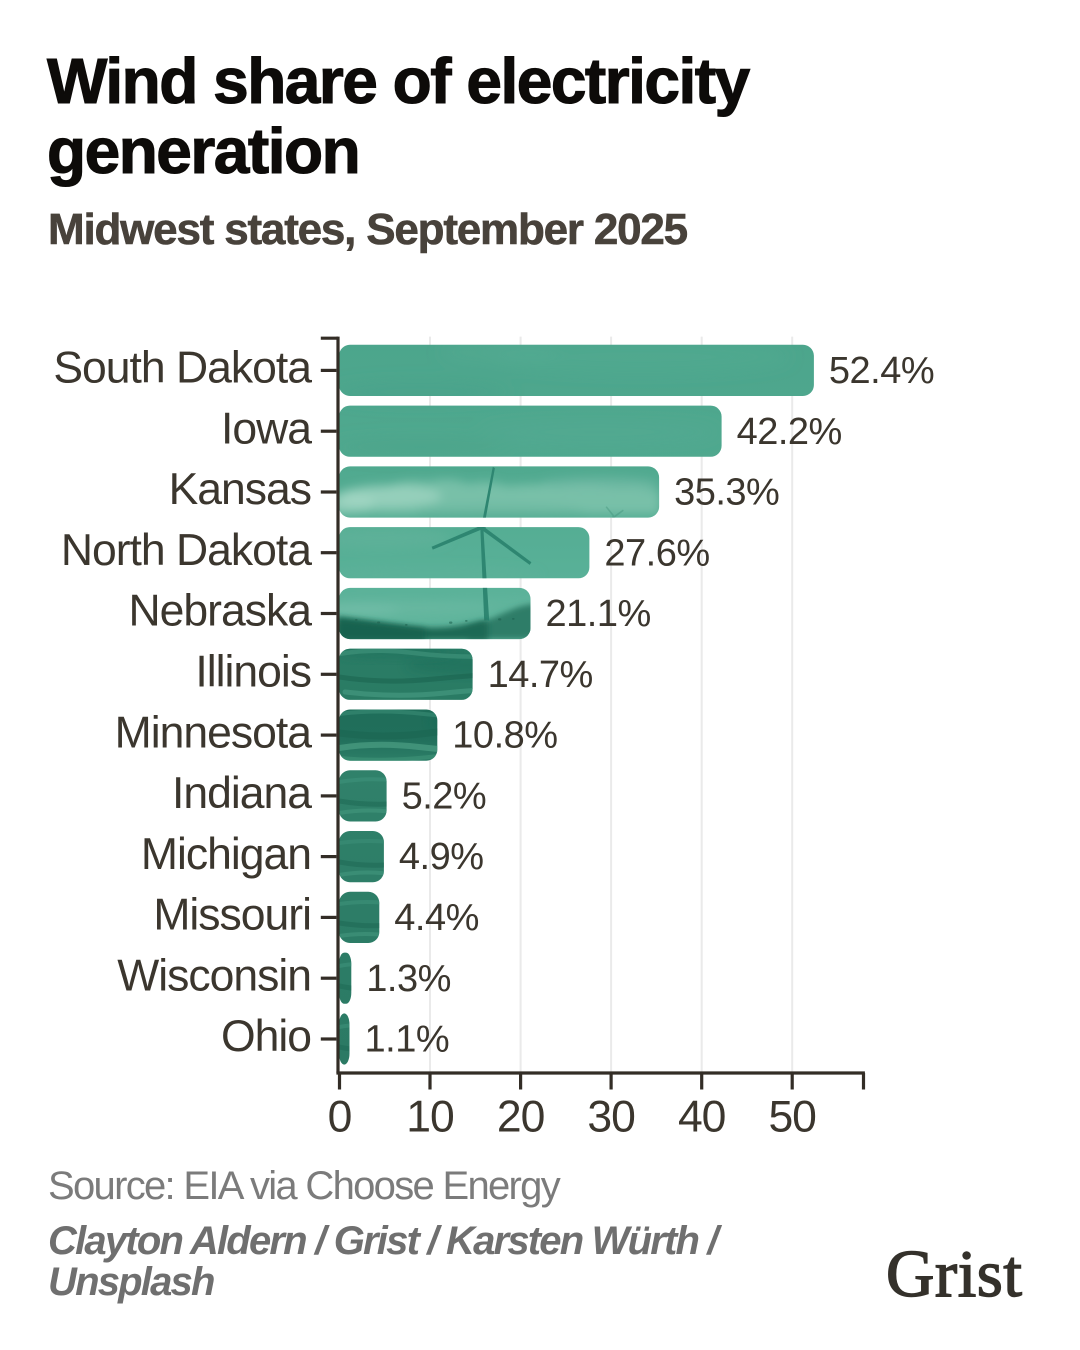 The width and height of the screenshot is (1080, 1350). What do you see at coordinates (540, 675) in the screenshot?
I see `svg-text: 14.7%` at bounding box center [540, 675].